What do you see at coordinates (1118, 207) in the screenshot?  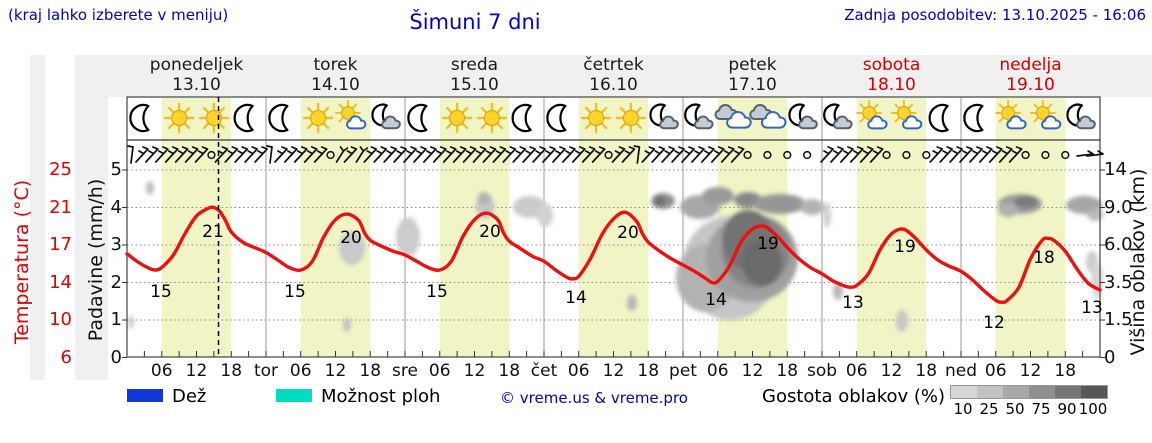 I see `cloud-height-tick-label: 9.0` at bounding box center [1118, 207].